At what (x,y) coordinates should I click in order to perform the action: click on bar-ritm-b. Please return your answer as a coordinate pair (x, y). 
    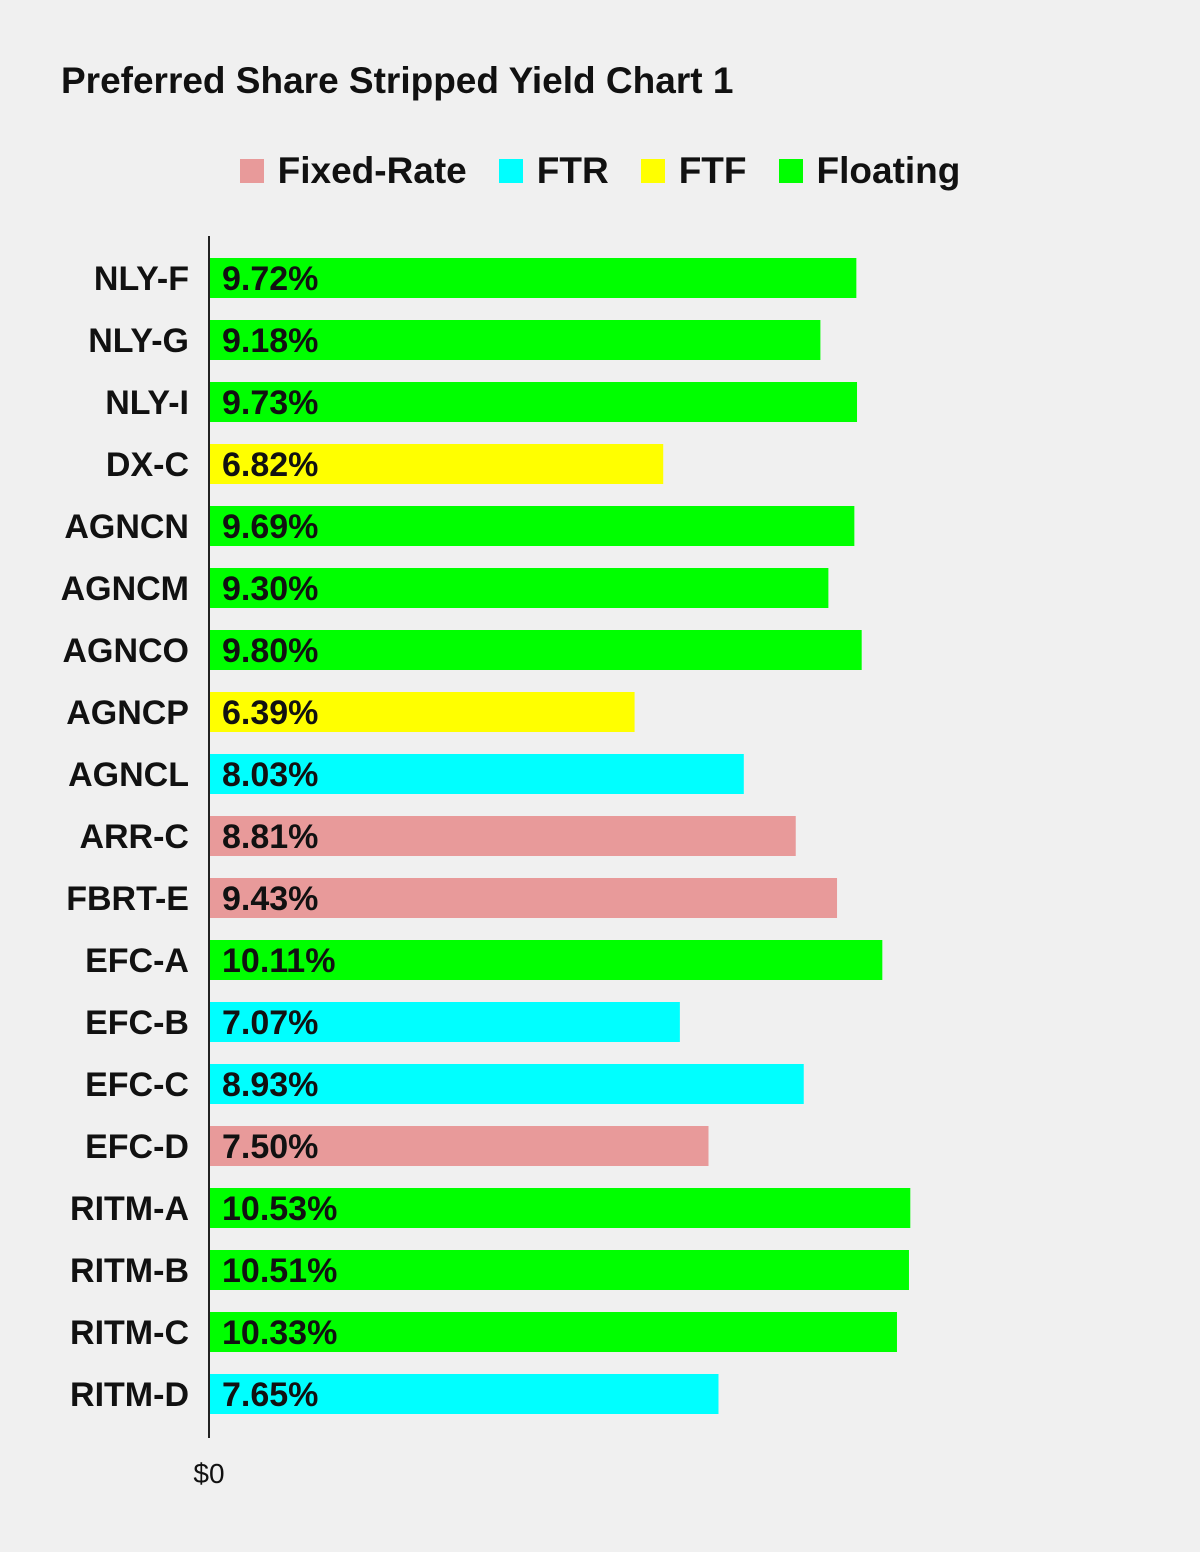
    Looking at the image, I should click on (559, 1270).